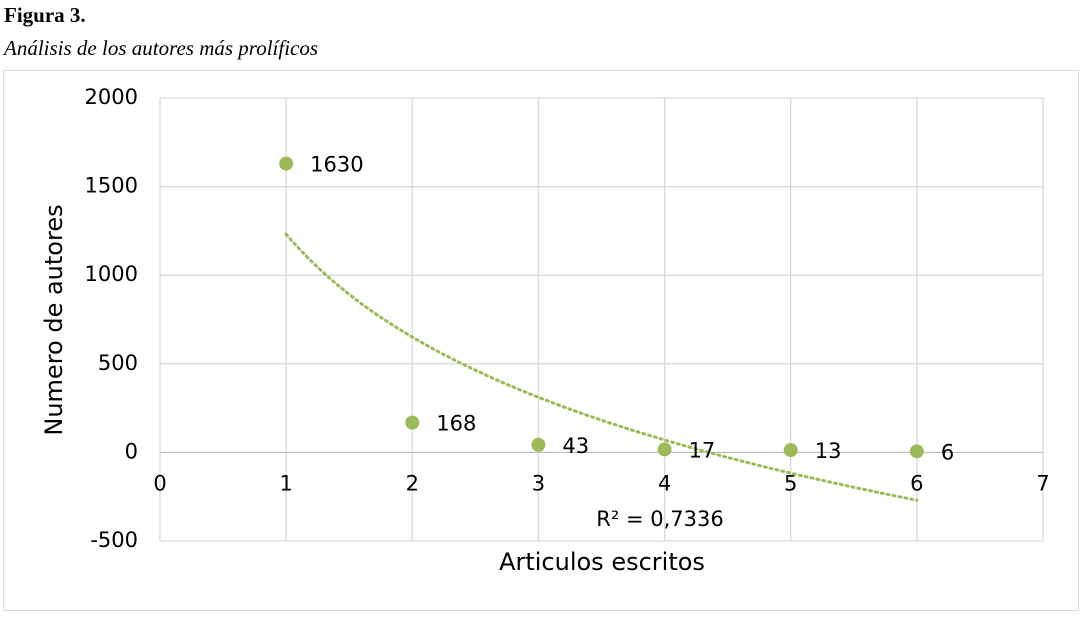 The height and width of the screenshot is (617, 1082). Describe the element at coordinates (1042, 483) in the screenshot. I see `x-tick-label: 7` at that location.